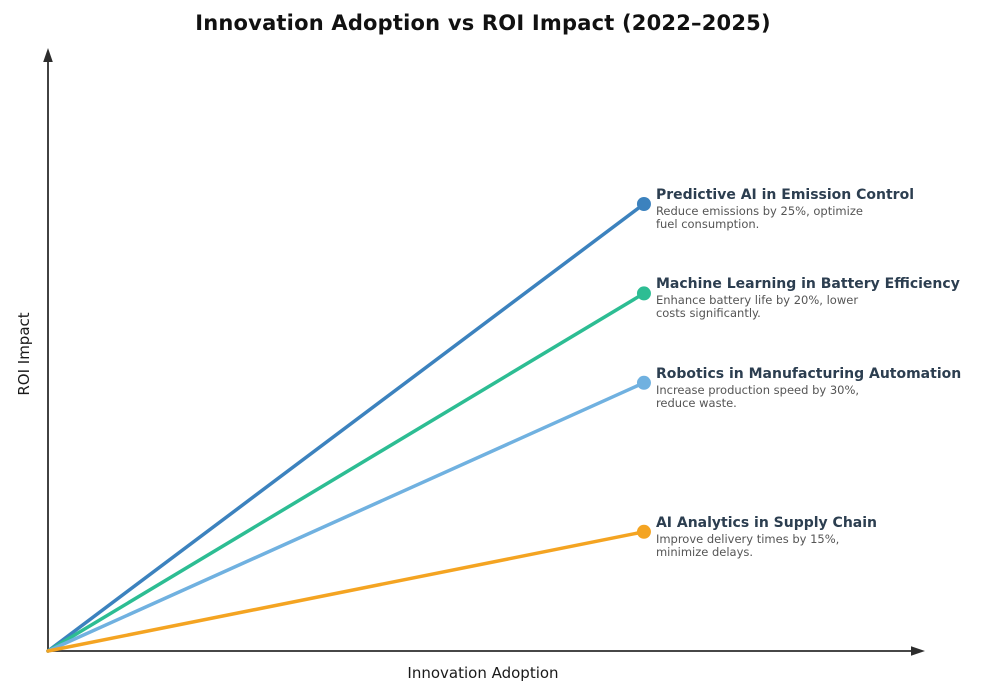 This screenshot has width=1000, height=700. Describe the element at coordinates (708, 313) in the screenshot. I see `annotation-desc-line: costs significantly.` at that location.